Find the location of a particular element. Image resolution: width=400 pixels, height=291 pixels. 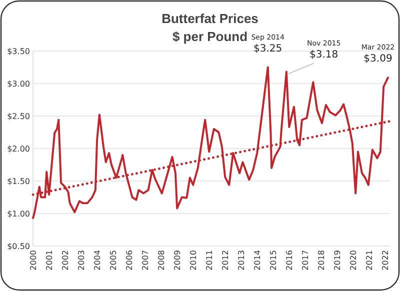

x-tick-label: 2022 is located at coordinates (385, 260).